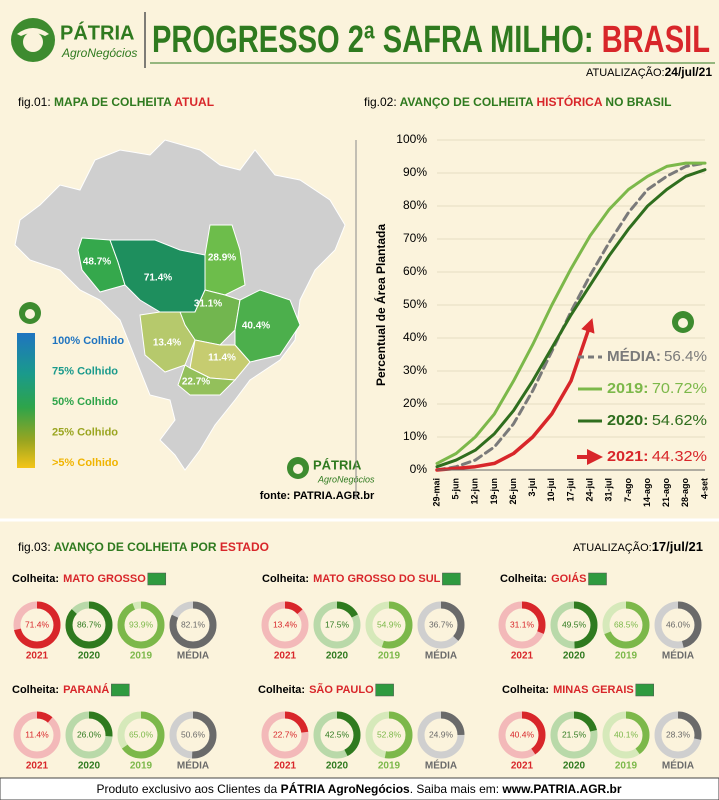  I want to click on colorbar, so click(26, 400).